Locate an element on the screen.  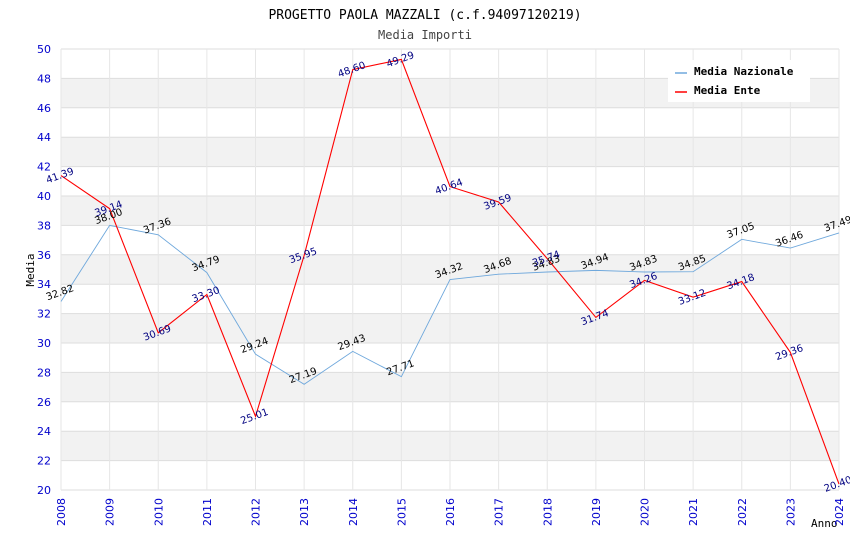
x-tick-label: 2019 is located at coordinates (596, 512).